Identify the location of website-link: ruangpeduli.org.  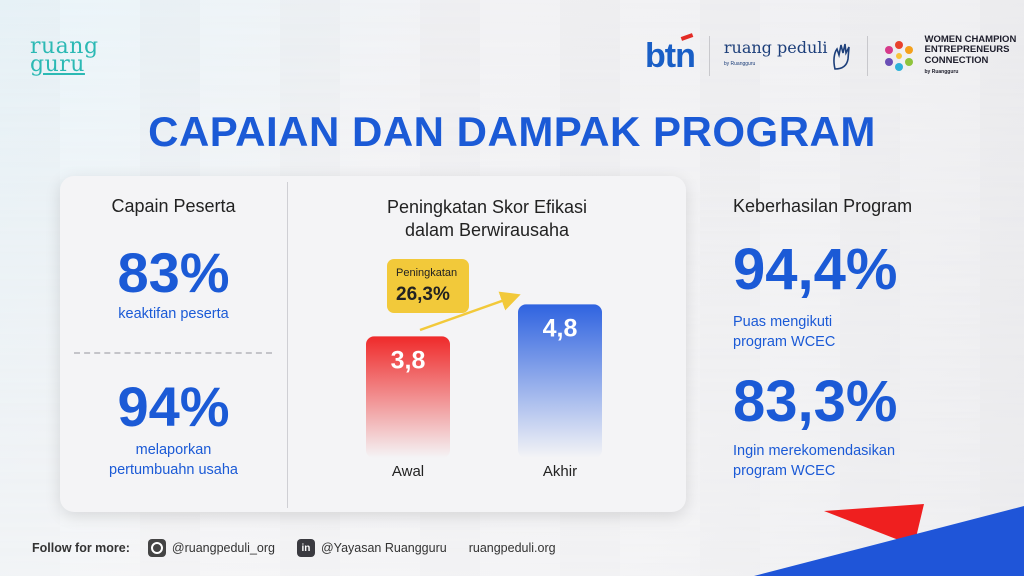
(512, 548).